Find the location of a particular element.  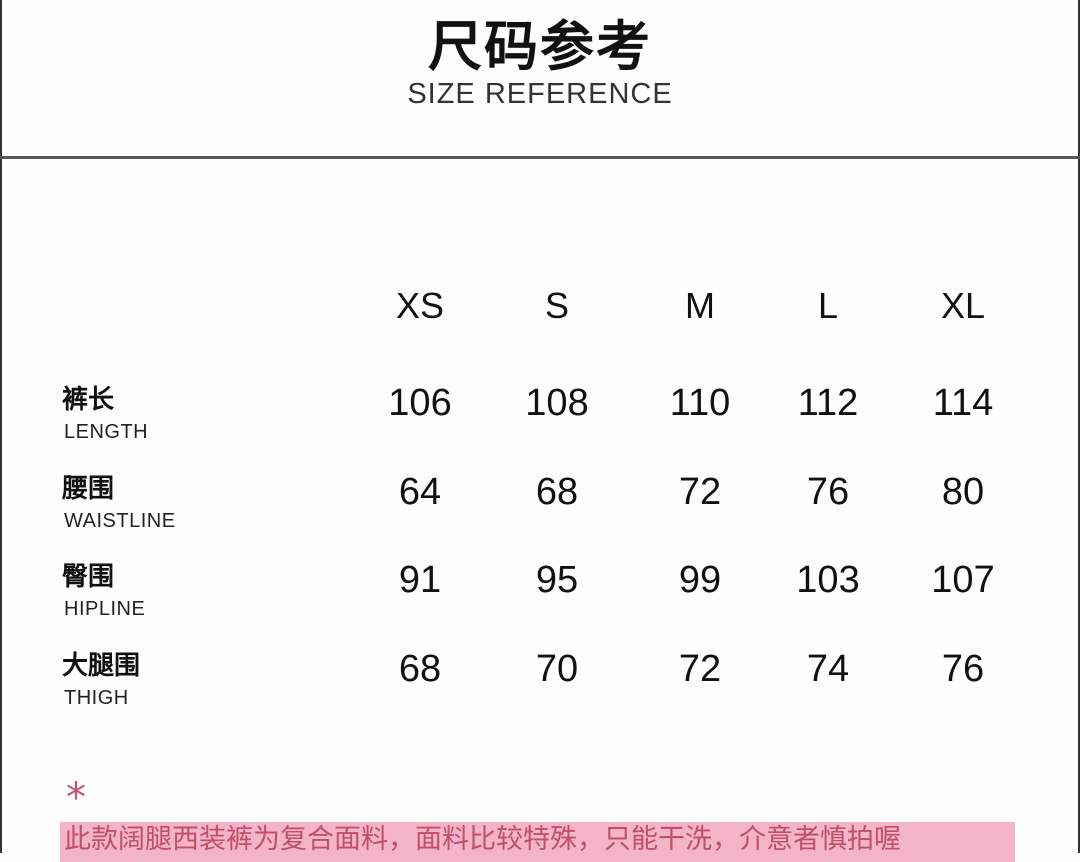

row-label-en: LENGTH is located at coordinates (106, 432).